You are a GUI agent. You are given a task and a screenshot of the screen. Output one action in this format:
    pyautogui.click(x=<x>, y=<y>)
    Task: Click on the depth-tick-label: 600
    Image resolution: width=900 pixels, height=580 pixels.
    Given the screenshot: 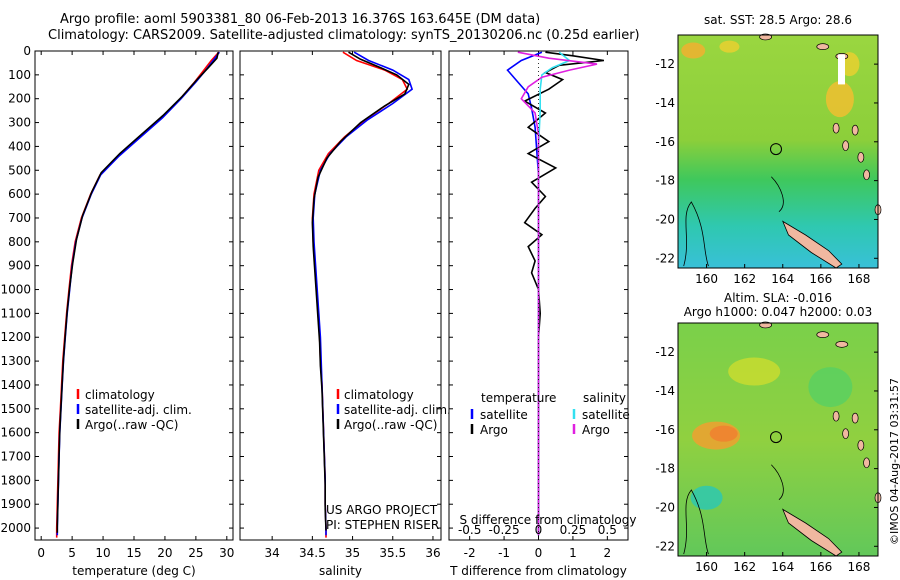 What is the action you would take?
    pyautogui.click(x=19, y=194)
    